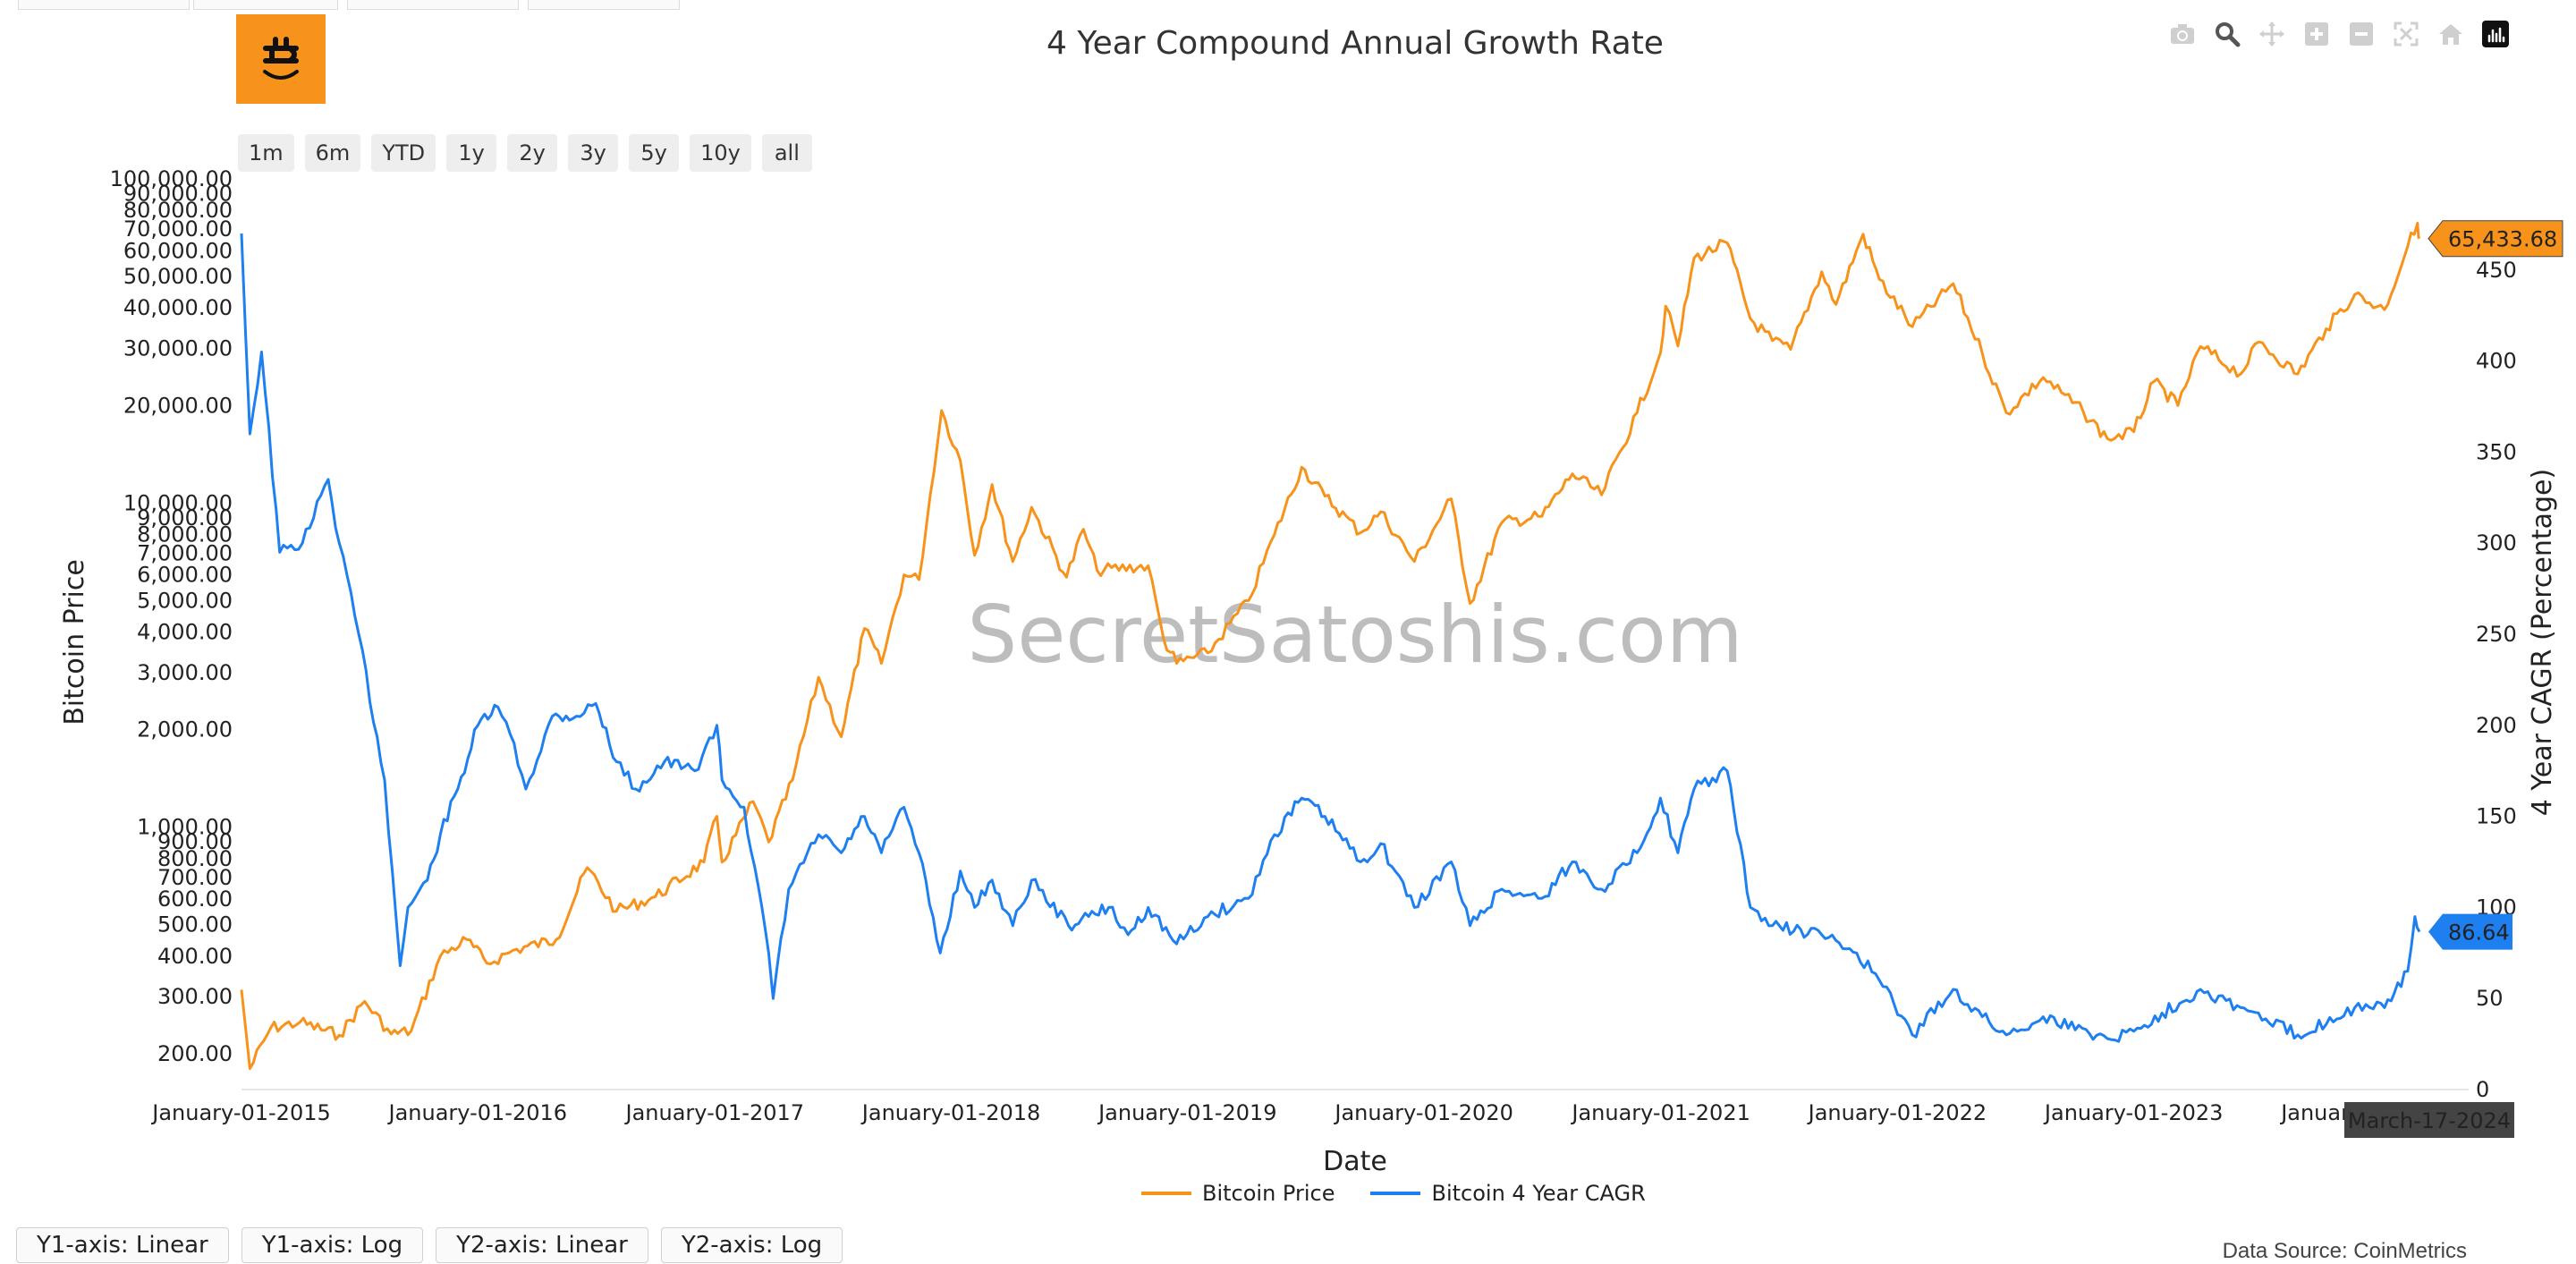  I want to click on y1-tick-label: 400.00, so click(195, 957).